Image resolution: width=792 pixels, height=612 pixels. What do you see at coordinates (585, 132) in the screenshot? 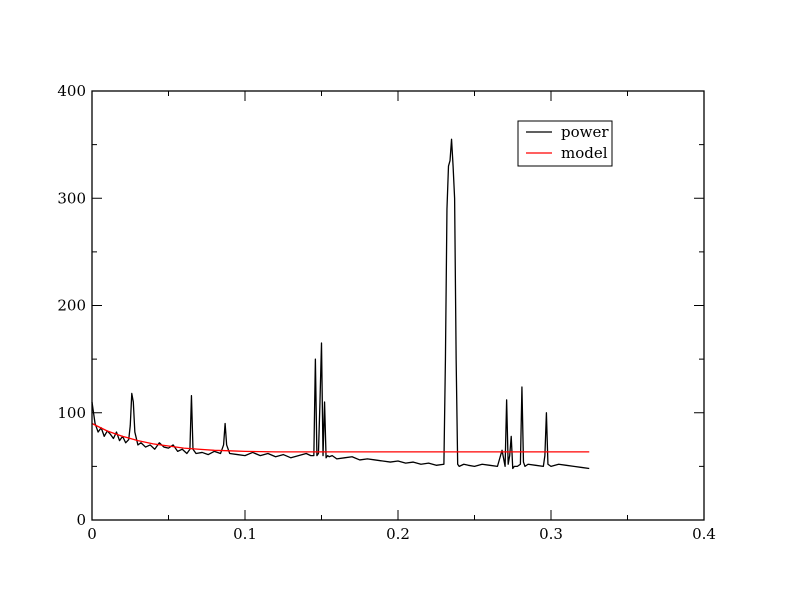
I see `legend-label-power: power` at bounding box center [585, 132].